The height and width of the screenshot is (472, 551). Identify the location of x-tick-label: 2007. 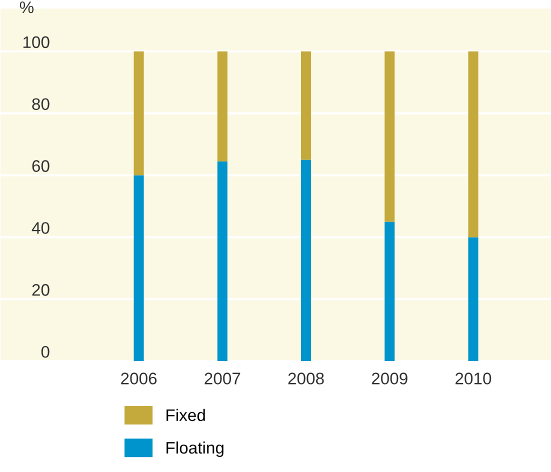
(222, 378).